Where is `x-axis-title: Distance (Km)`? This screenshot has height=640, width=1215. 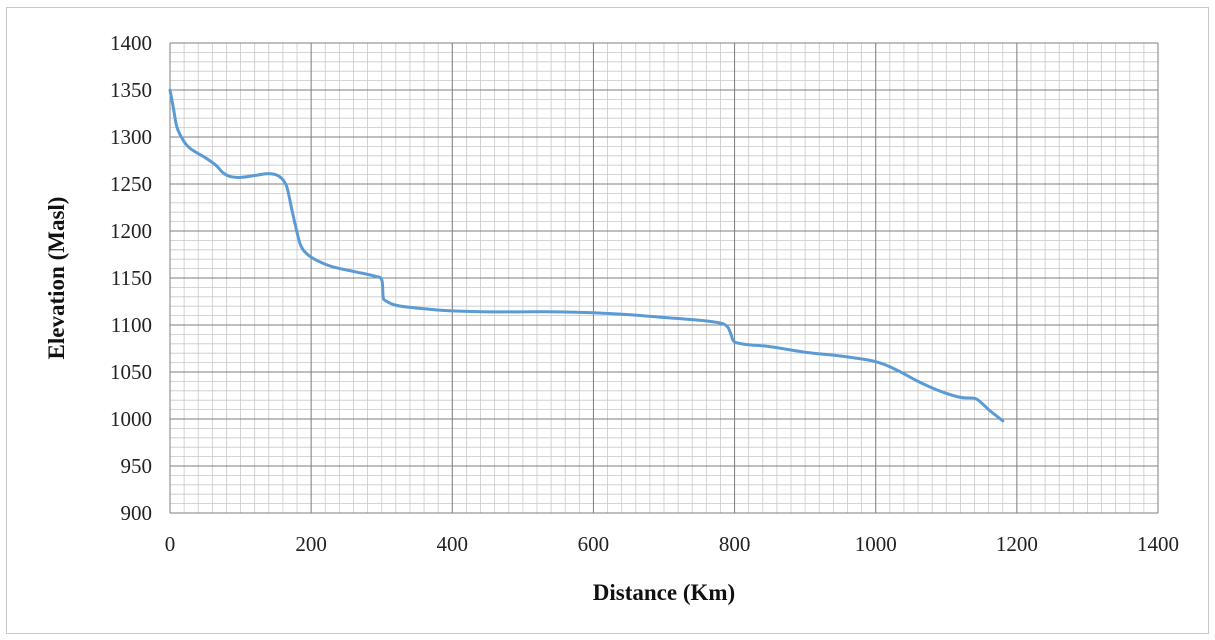
x-axis-title: Distance (Km) is located at coordinates (664, 592).